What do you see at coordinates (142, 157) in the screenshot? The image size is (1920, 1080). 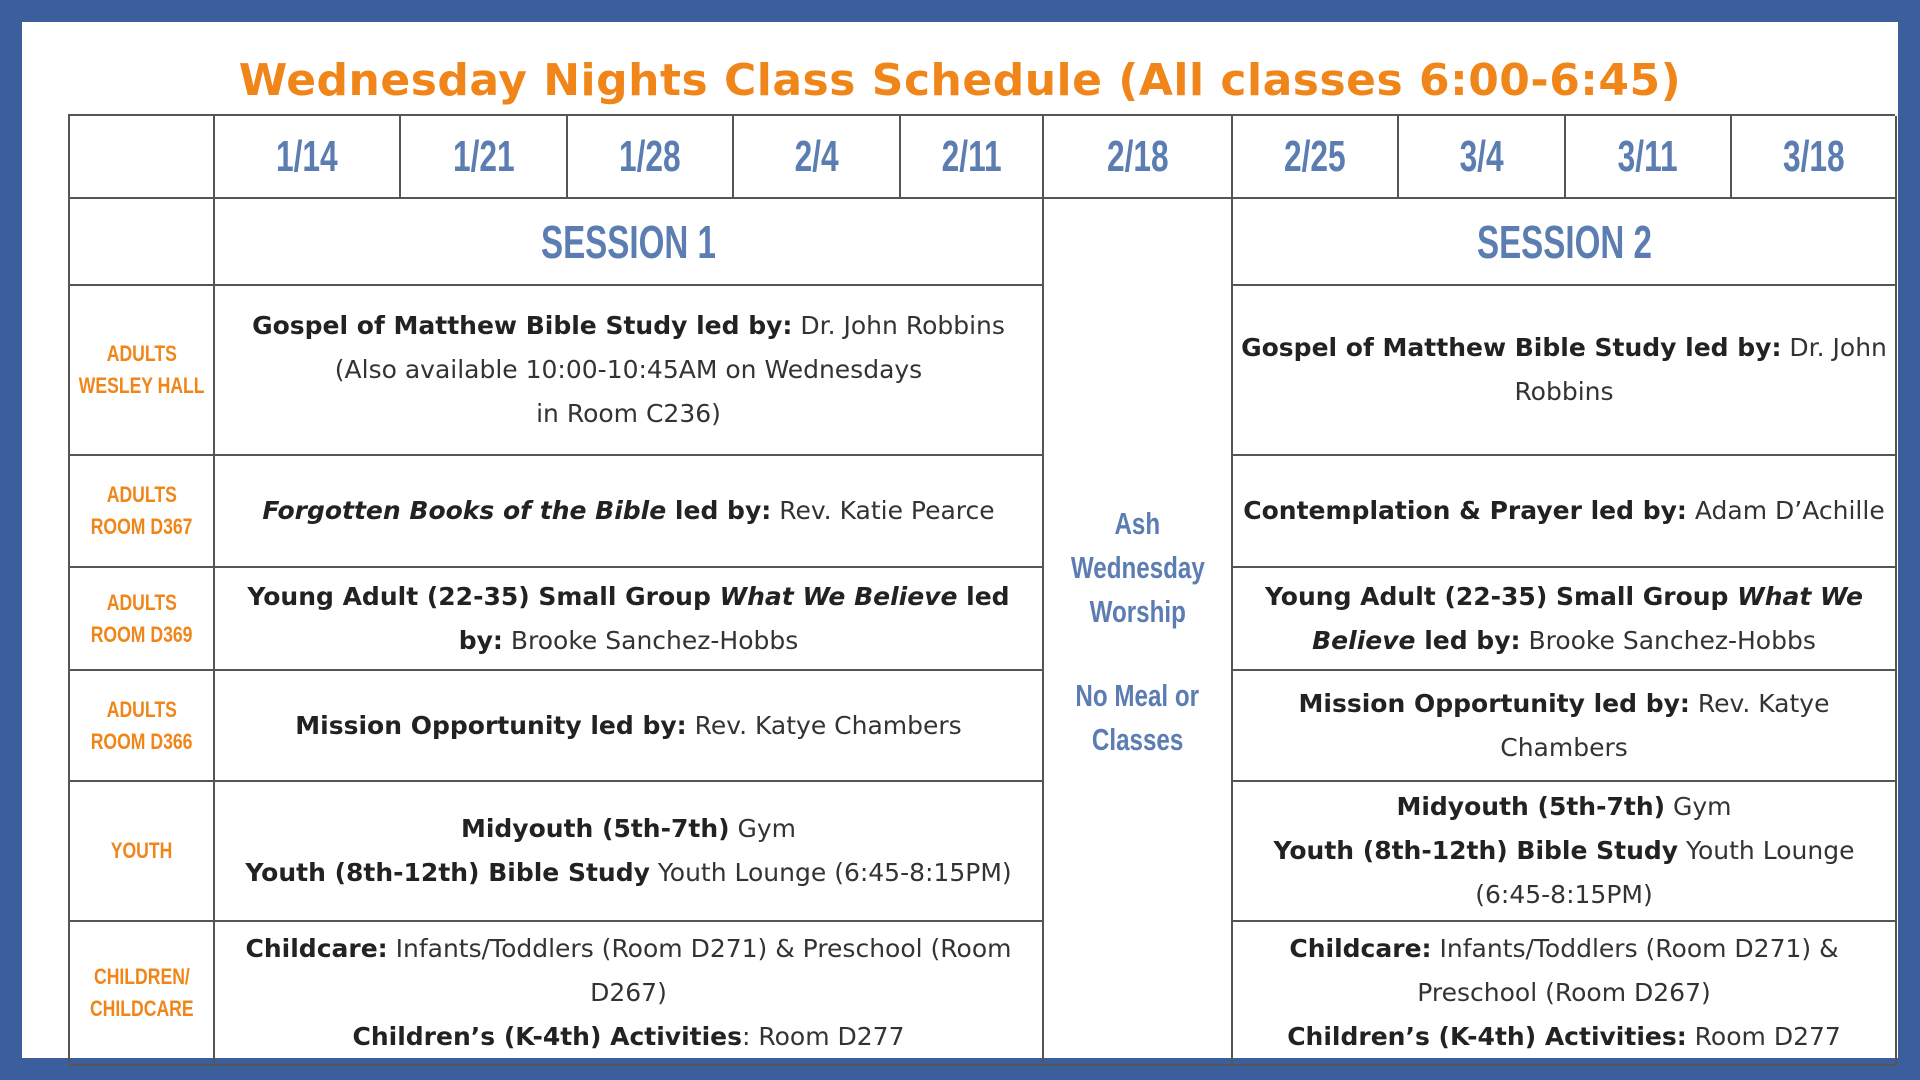 I see `corner-cell` at bounding box center [142, 157].